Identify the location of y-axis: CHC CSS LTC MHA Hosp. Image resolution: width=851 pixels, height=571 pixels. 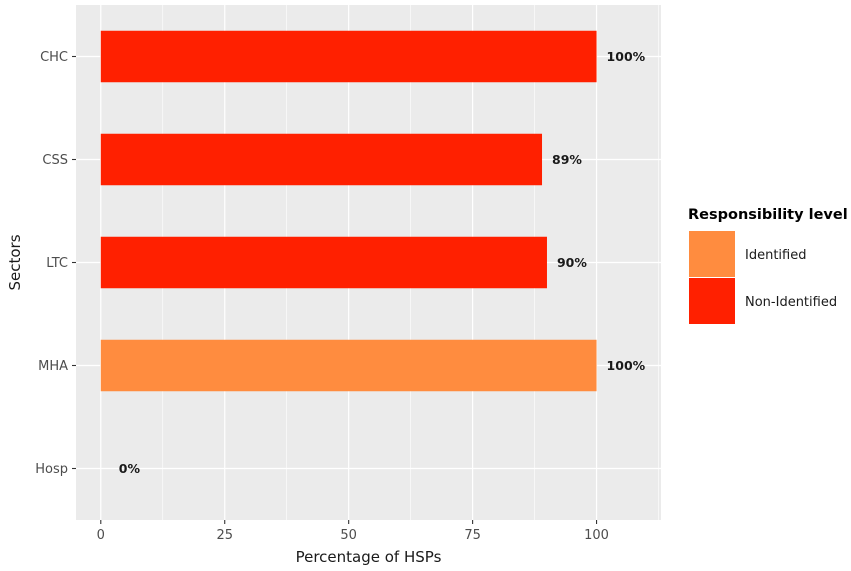
(55, 263).